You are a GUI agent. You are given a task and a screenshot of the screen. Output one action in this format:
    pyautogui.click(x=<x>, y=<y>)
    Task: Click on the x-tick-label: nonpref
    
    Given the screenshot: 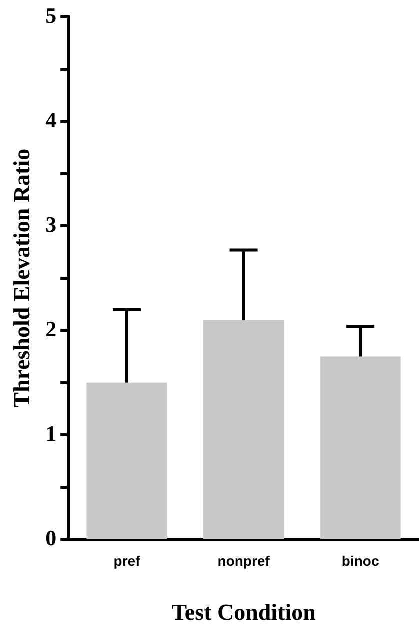 What is the action you would take?
    pyautogui.click(x=244, y=560)
    